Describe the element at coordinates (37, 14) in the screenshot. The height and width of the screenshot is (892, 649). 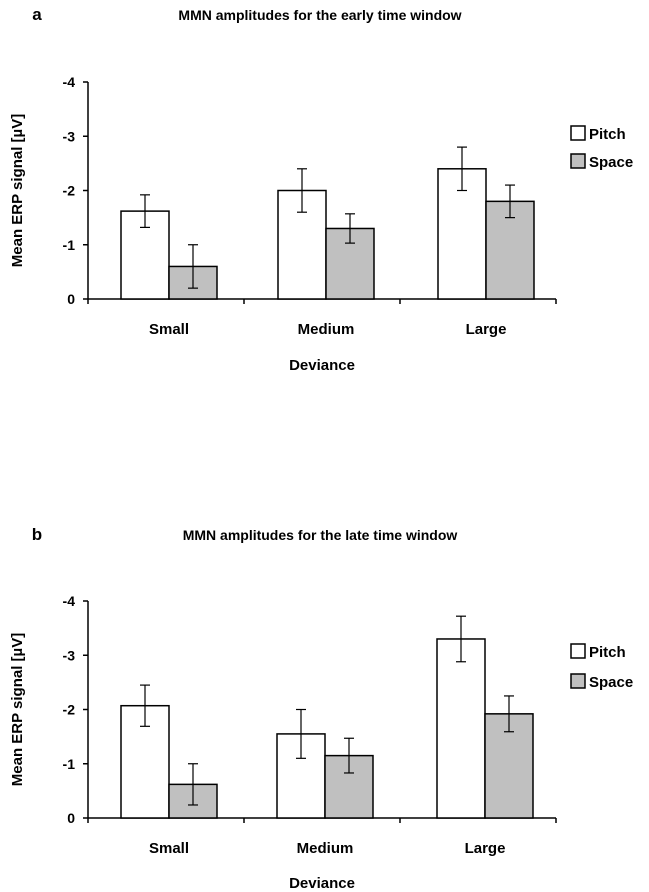
I see `panel-letter: a` at that location.